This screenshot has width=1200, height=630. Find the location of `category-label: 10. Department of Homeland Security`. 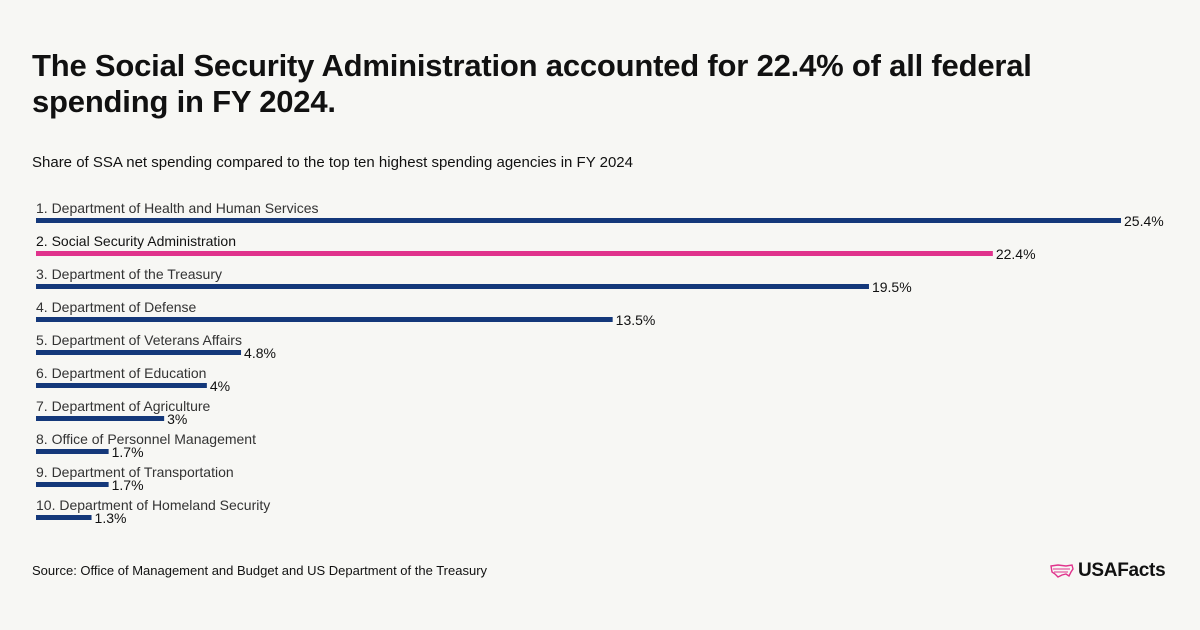

category-label: 10. Department of Homeland Security is located at coordinates (153, 505).